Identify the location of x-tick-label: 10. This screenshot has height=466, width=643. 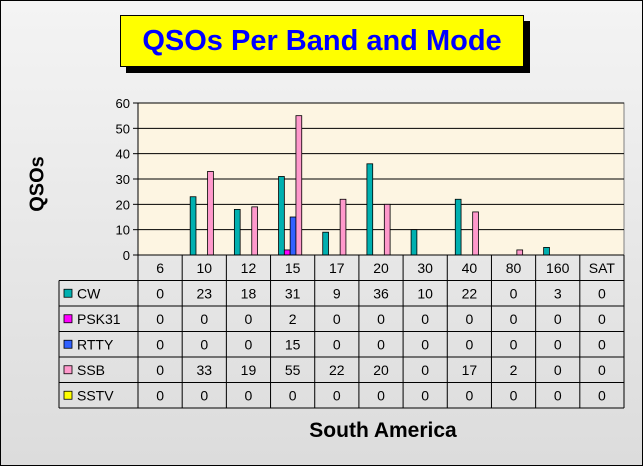
(204, 268).